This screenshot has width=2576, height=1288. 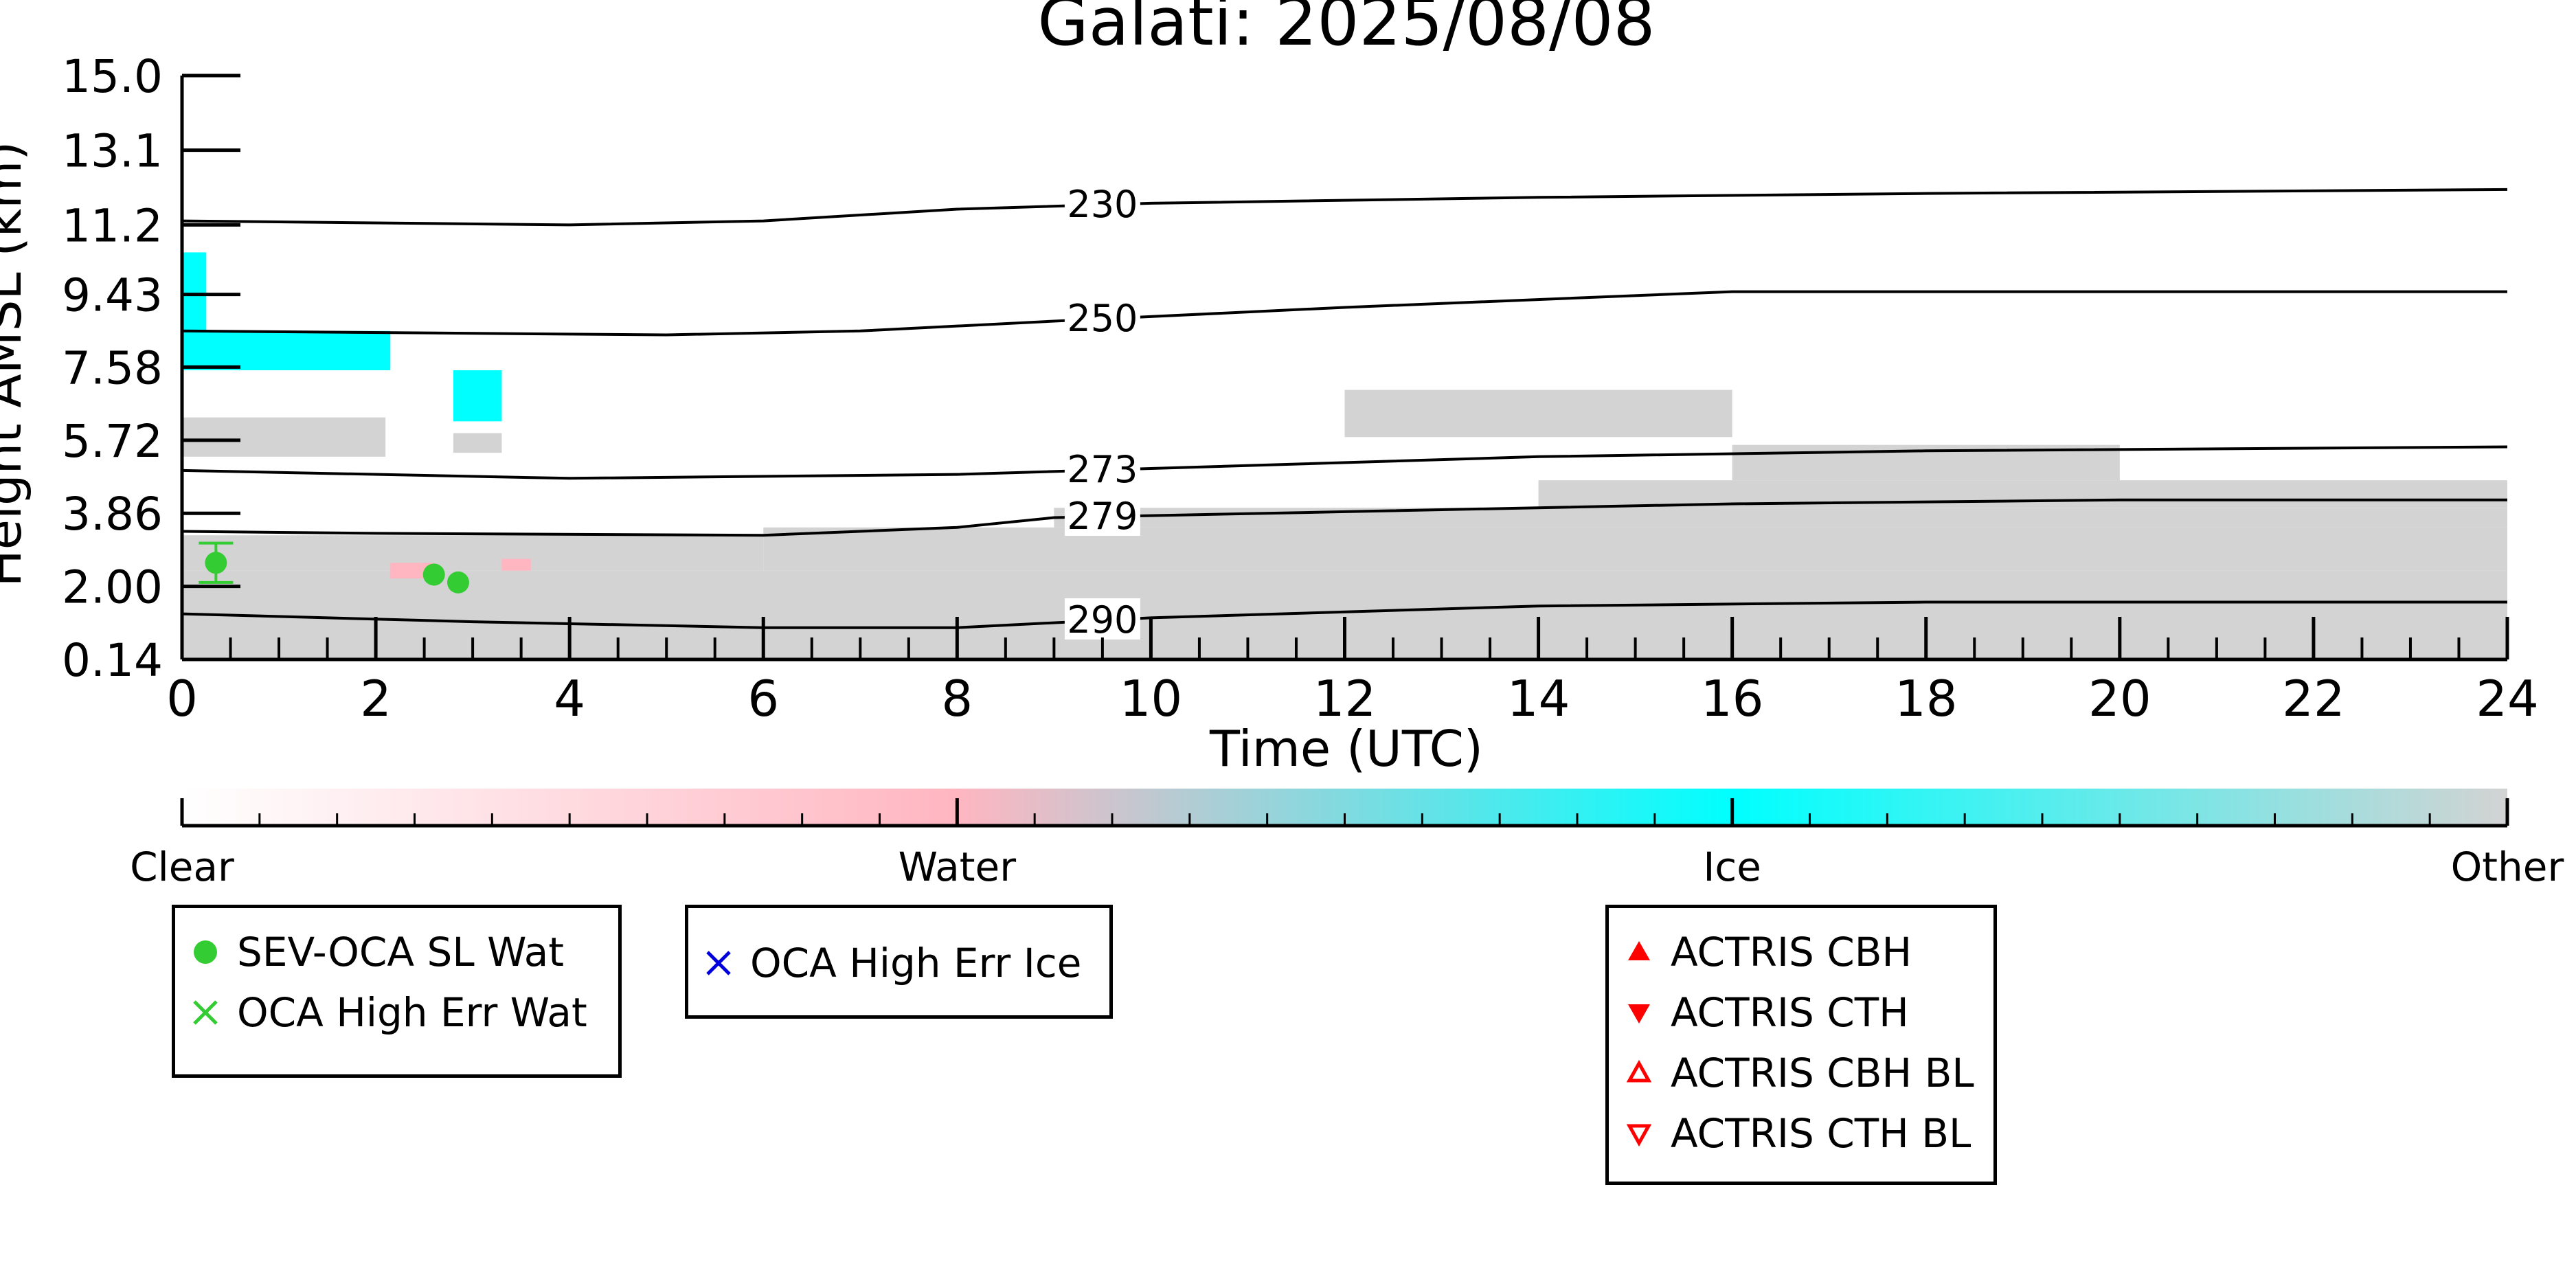 I want to click on x-tick-label: 22, so click(x=2313, y=698).